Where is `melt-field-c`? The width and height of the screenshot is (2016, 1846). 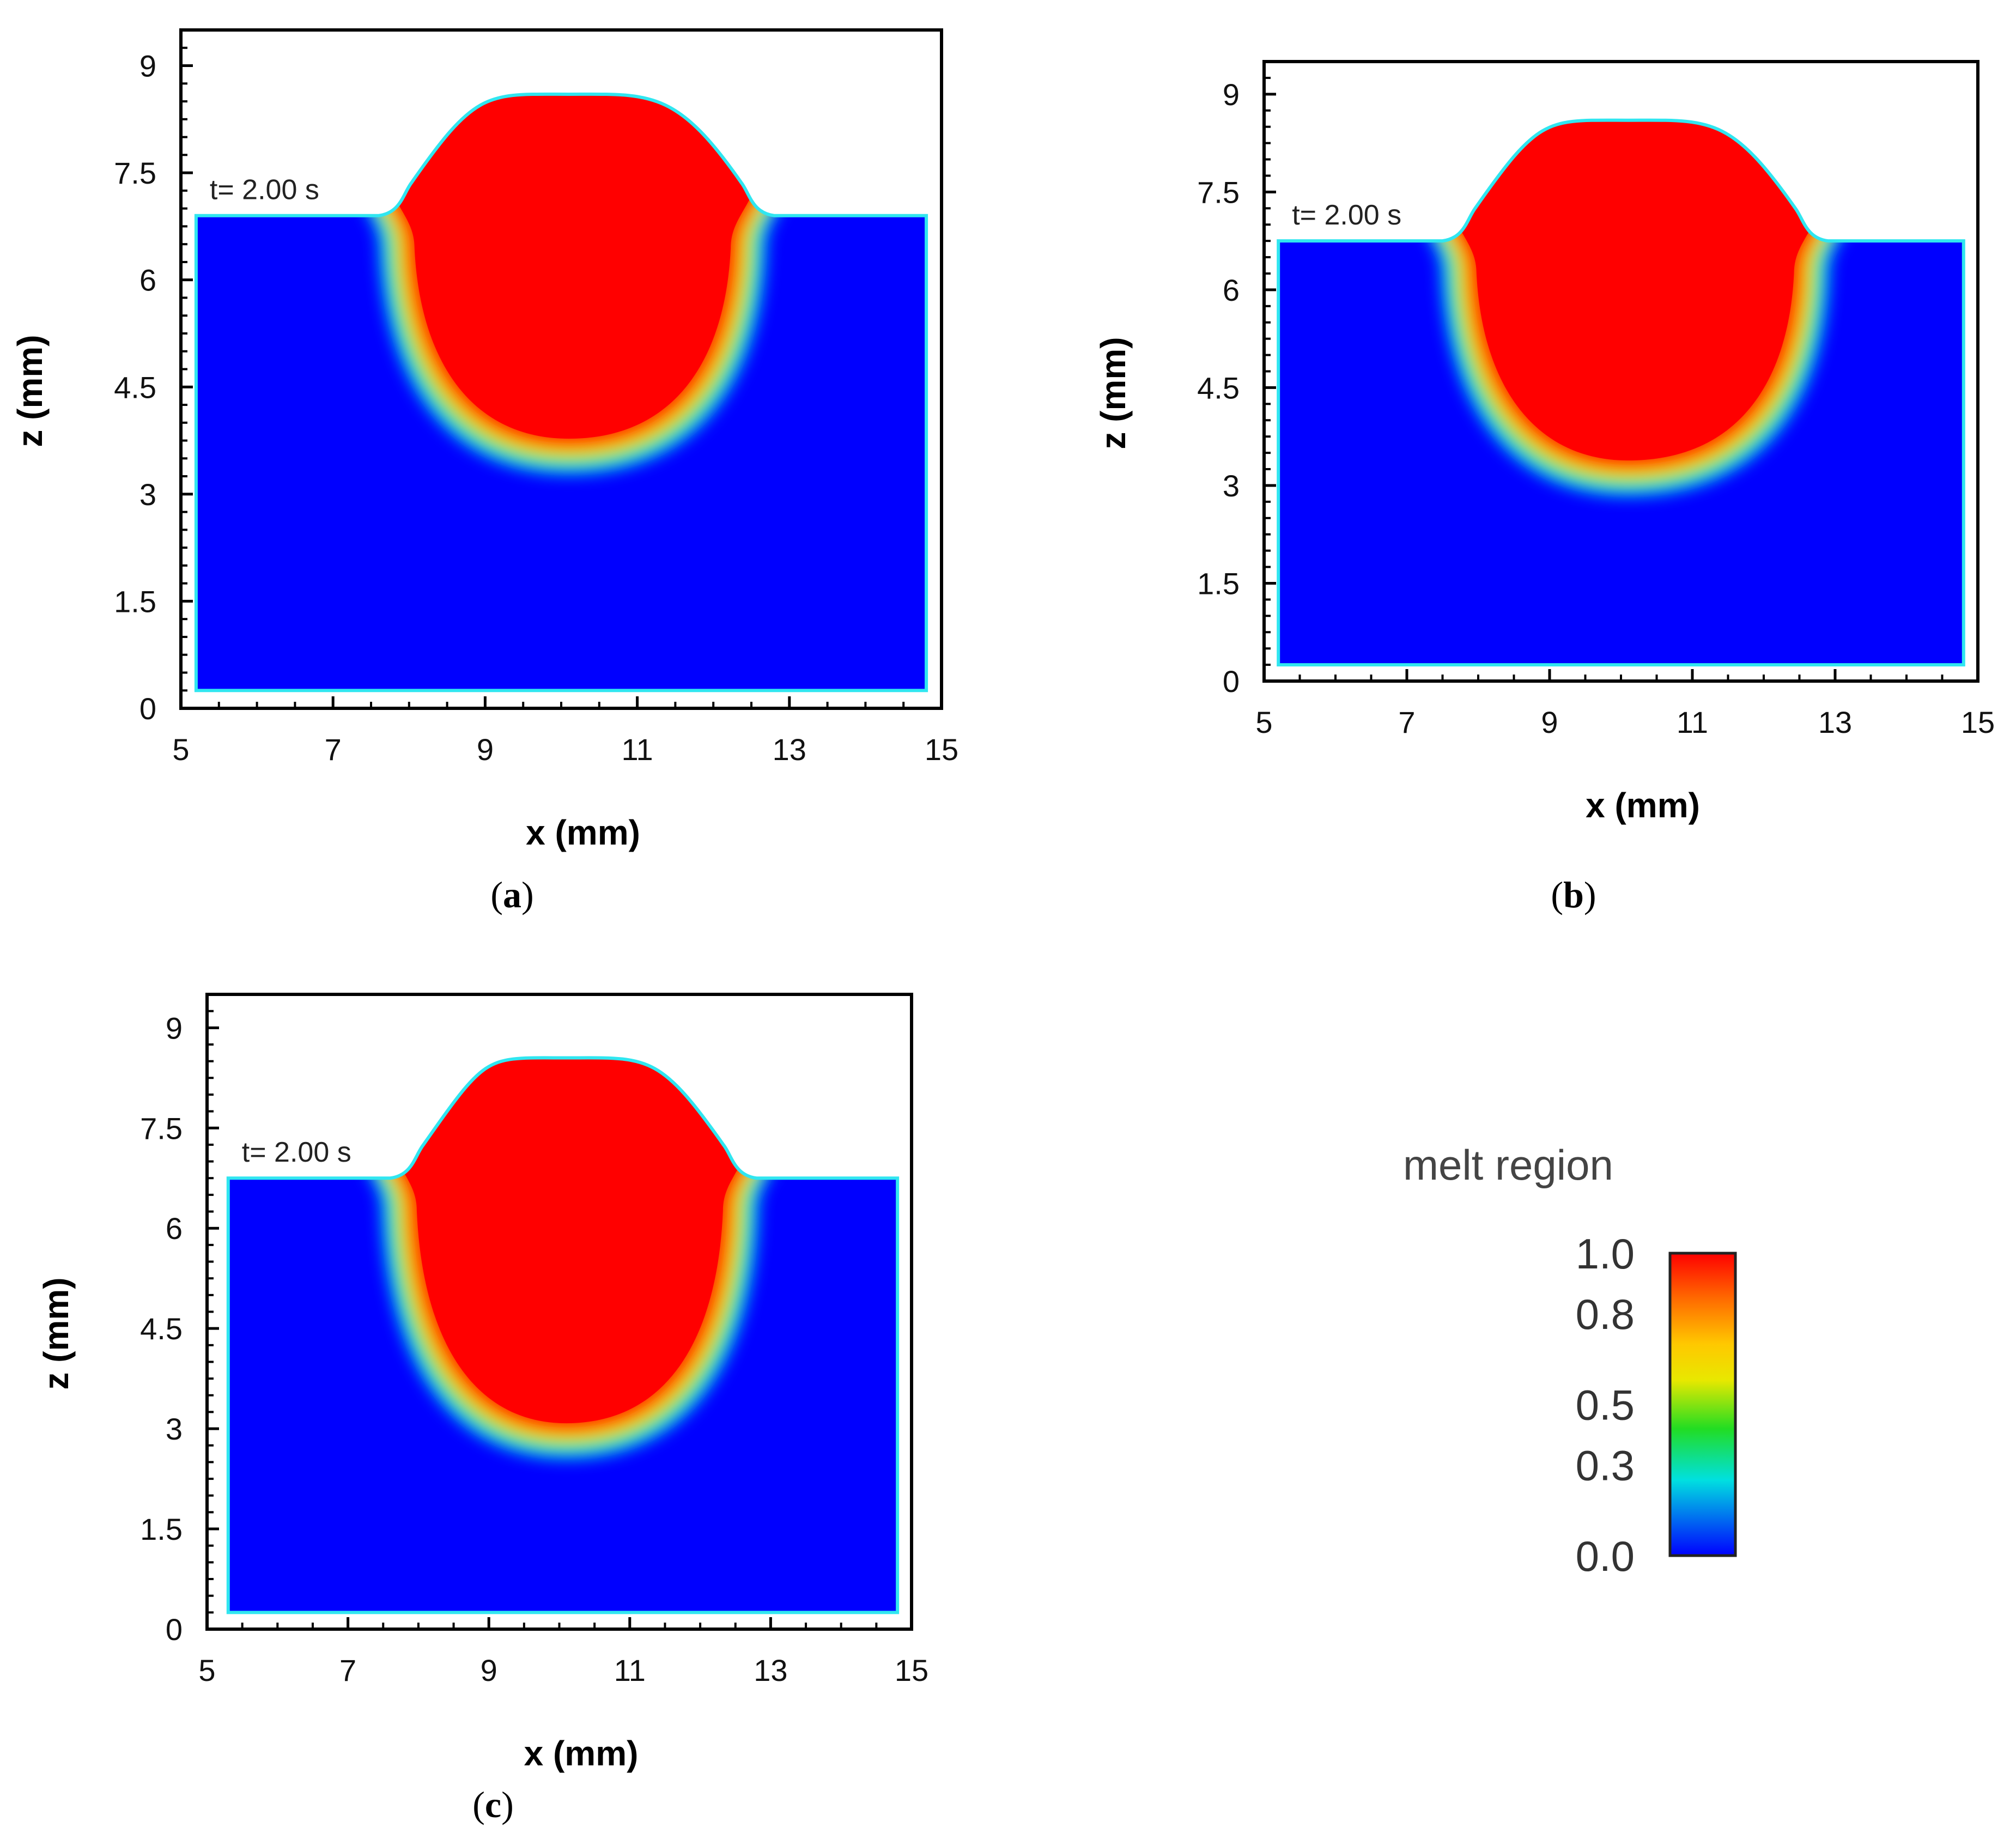 melt-field-c is located at coordinates (563, 1336).